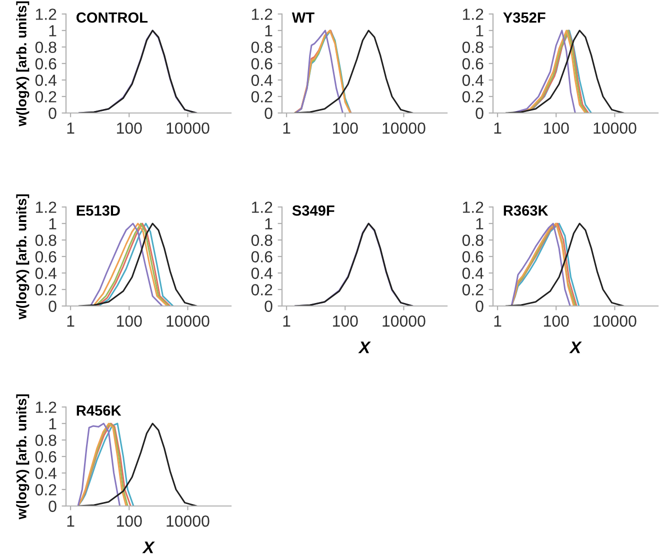 This screenshot has width=669, height=559. I want to click on chart-title: Y352F, so click(524, 17).